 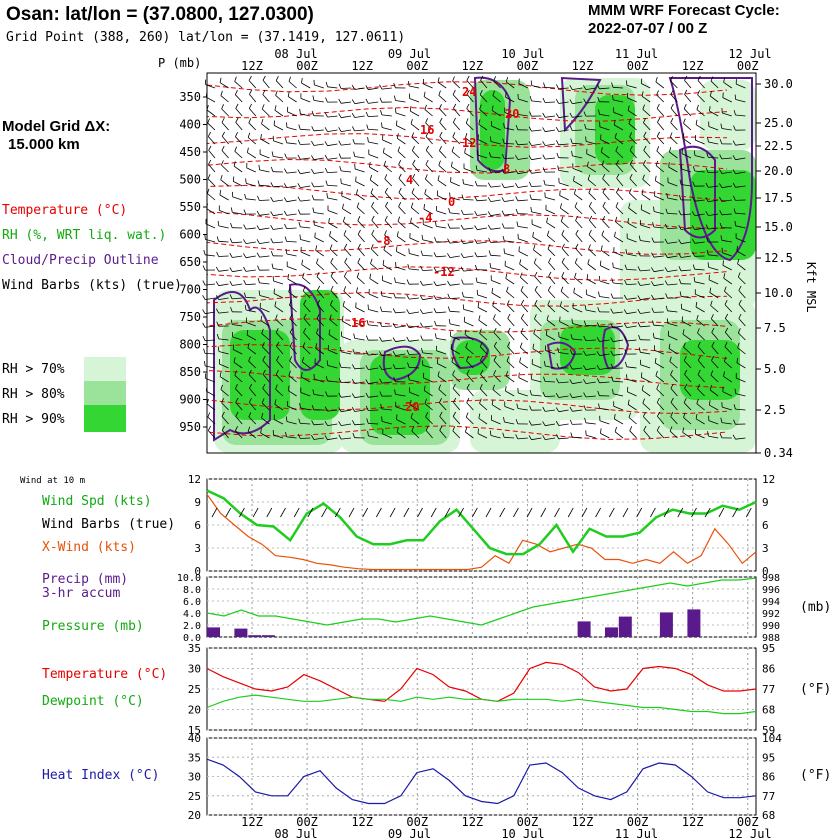 I want to click on time-tick-label-bottom: 12Z, so click(x=252, y=822).